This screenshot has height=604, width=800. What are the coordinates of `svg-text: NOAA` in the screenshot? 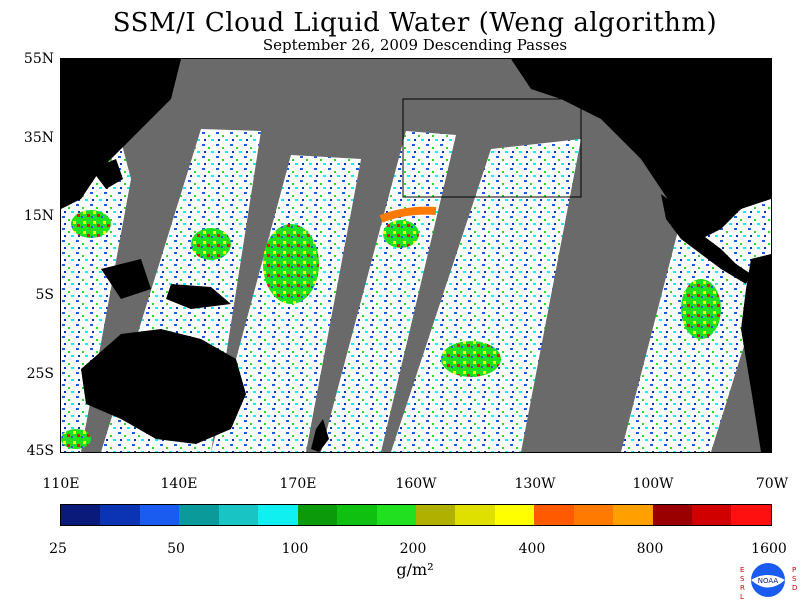 It's located at (768, 581).